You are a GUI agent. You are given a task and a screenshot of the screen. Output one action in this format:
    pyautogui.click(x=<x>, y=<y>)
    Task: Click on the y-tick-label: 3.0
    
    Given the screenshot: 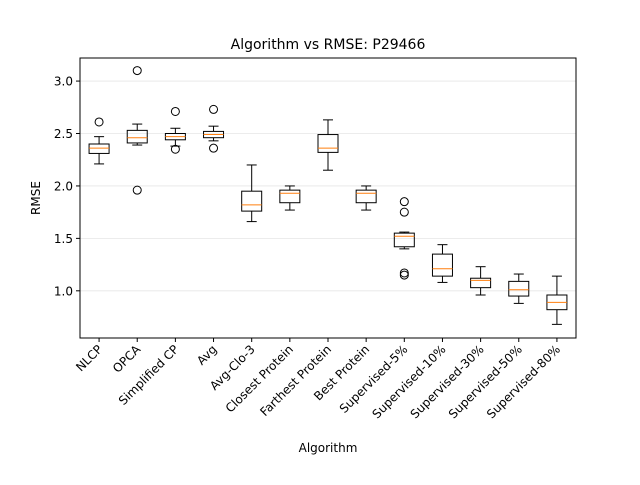 What is the action you would take?
    pyautogui.click(x=63, y=82)
    